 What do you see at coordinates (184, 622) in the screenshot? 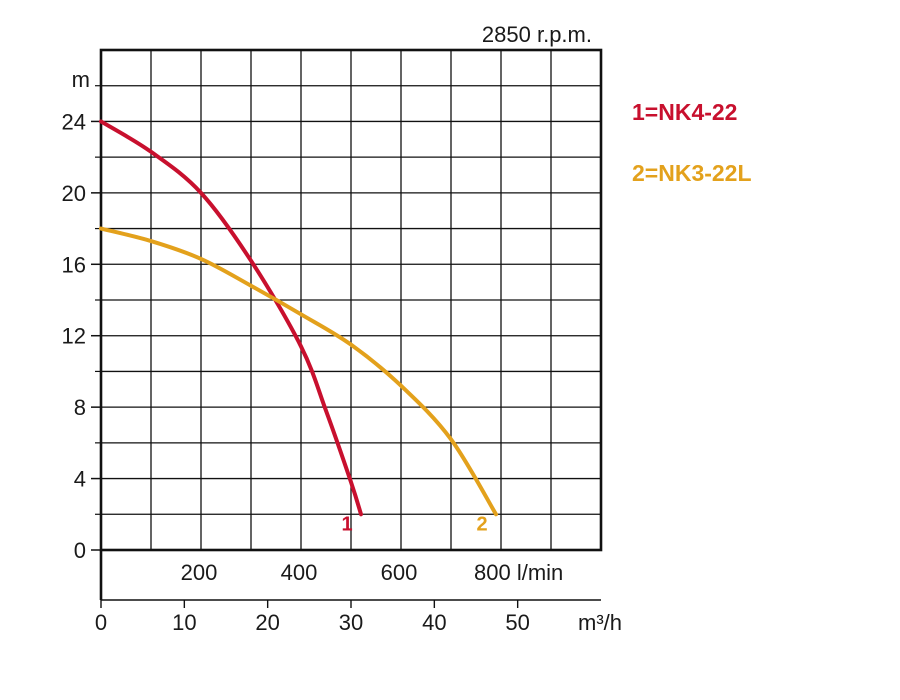
I see `x-tick-label-m3h: 10` at bounding box center [184, 622].